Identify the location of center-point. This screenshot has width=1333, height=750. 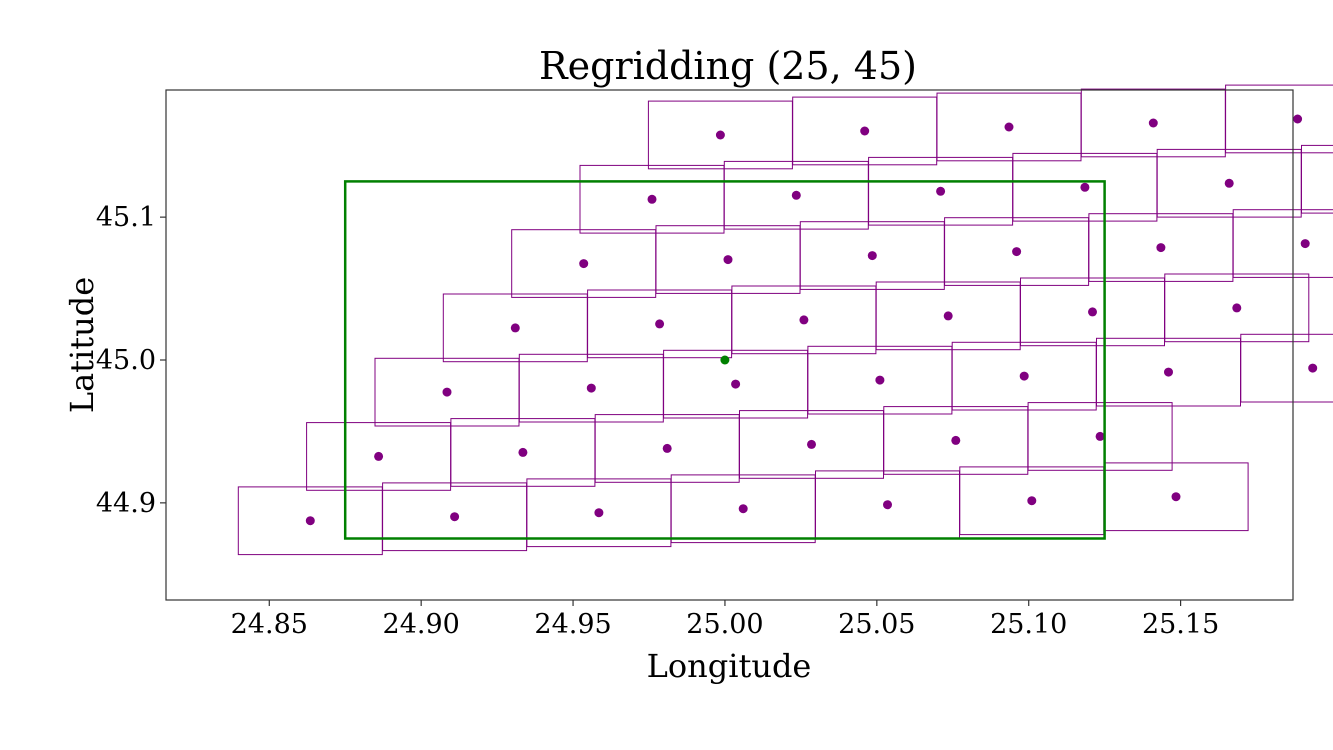
(725, 360).